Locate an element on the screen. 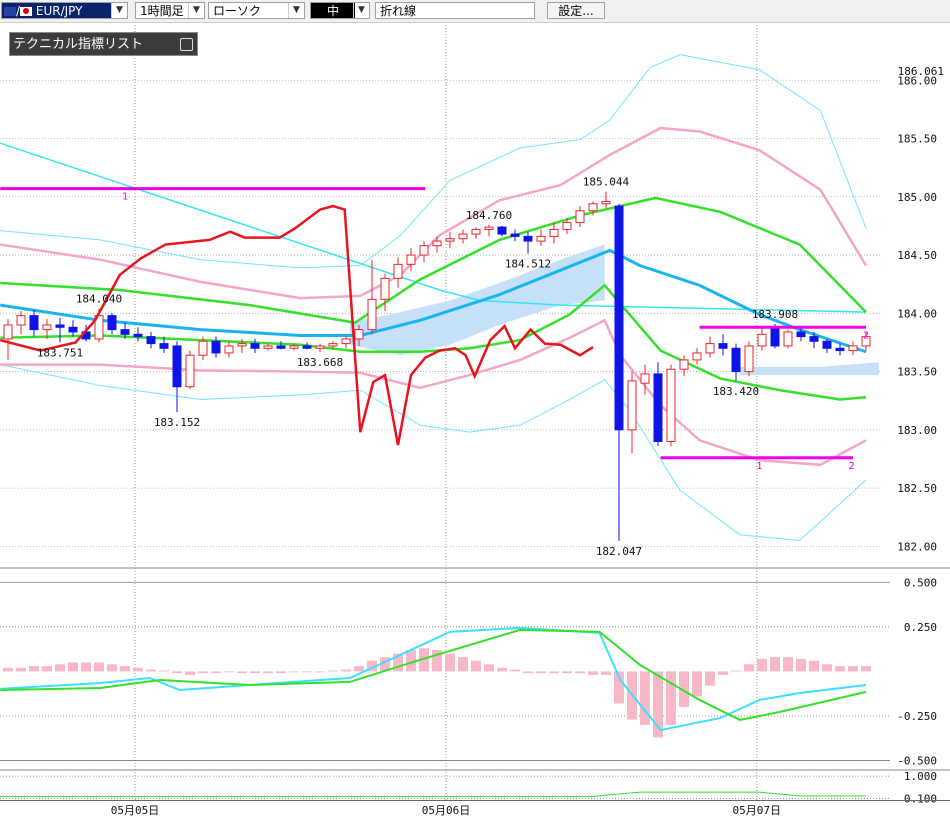 This screenshot has width=950, height=821. price-annotation: 184.040 is located at coordinates (99, 299).